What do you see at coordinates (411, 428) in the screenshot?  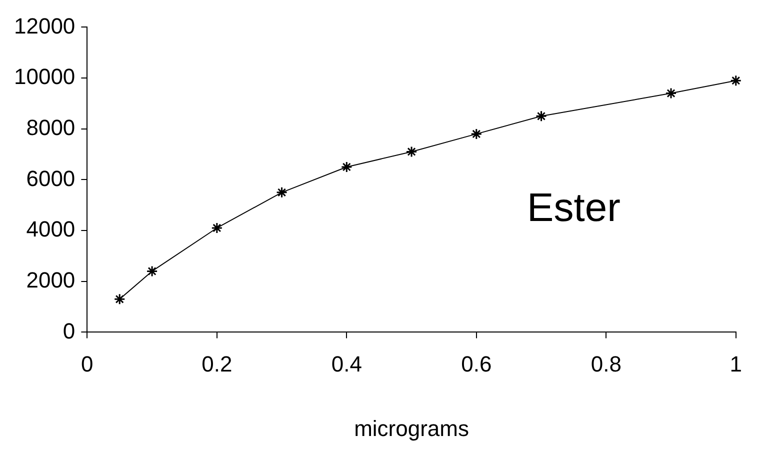 I see `x-axis-title: micrograms` at bounding box center [411, 428].